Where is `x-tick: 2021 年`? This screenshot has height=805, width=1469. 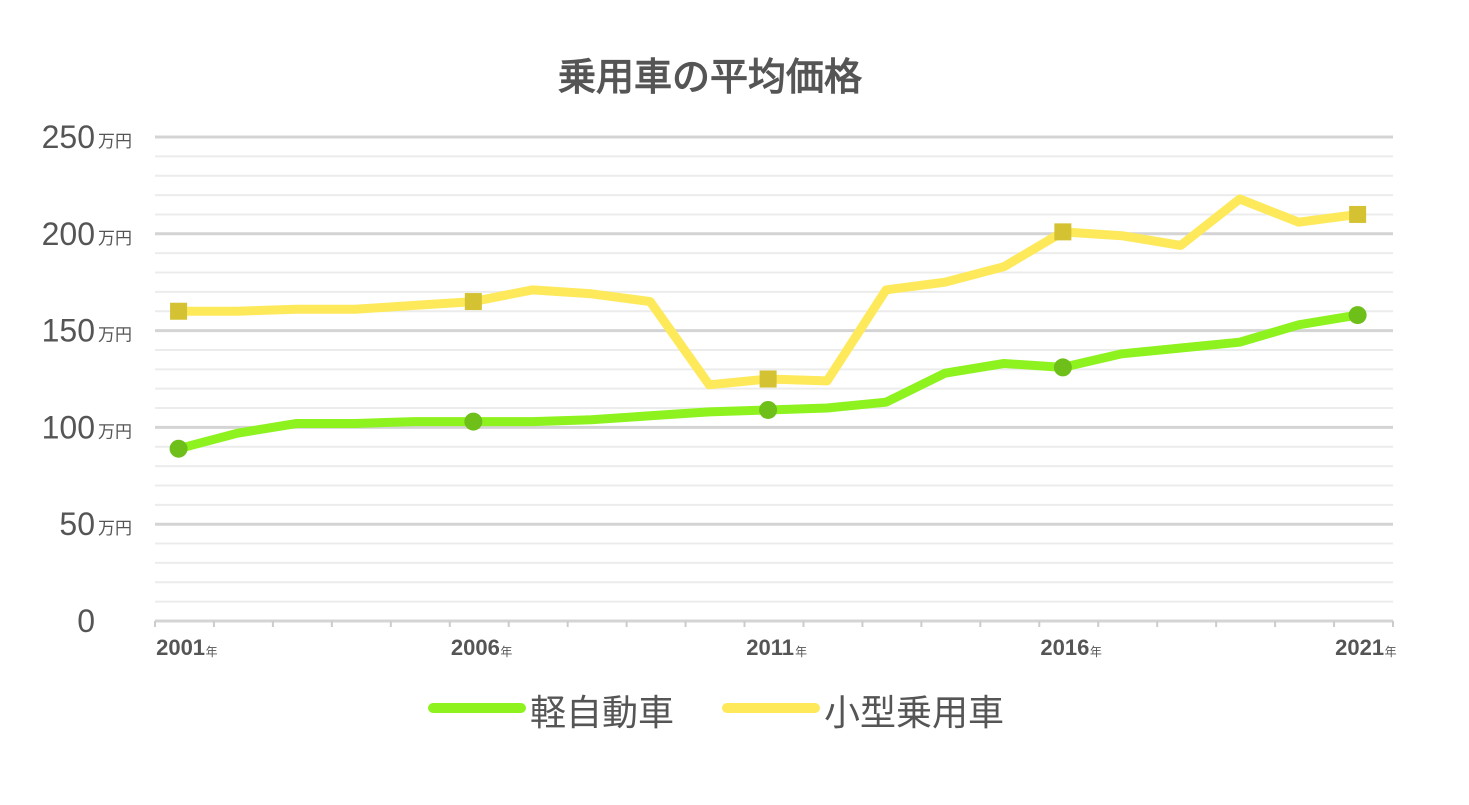
x-tick: 2021 年 is located at coordinates (1365, 647).